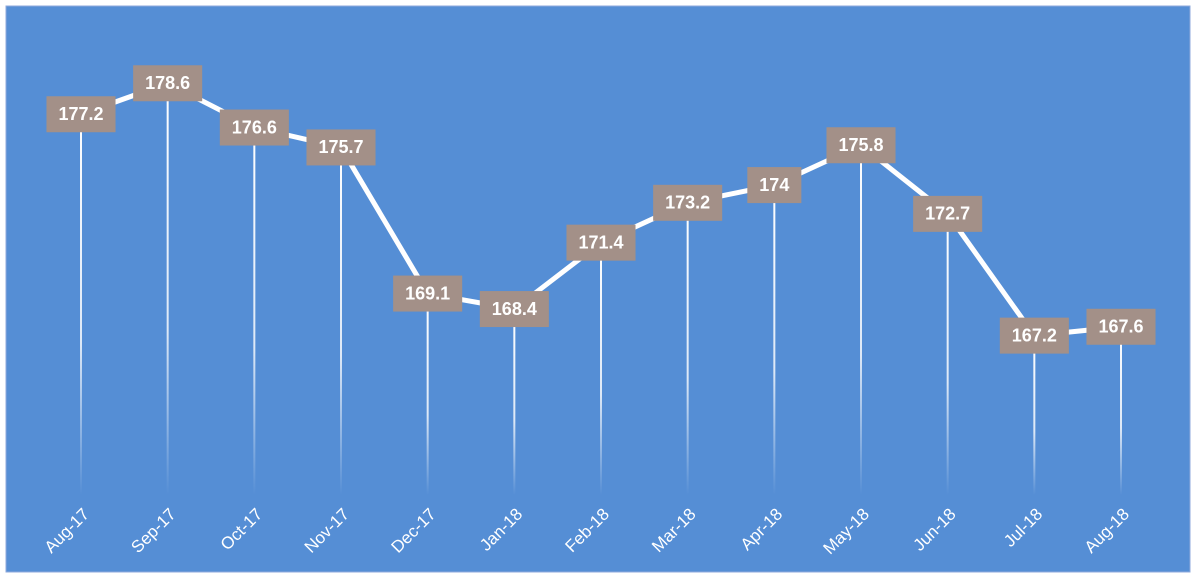  I want to click on data-label: 175.8, so click(861, 145).